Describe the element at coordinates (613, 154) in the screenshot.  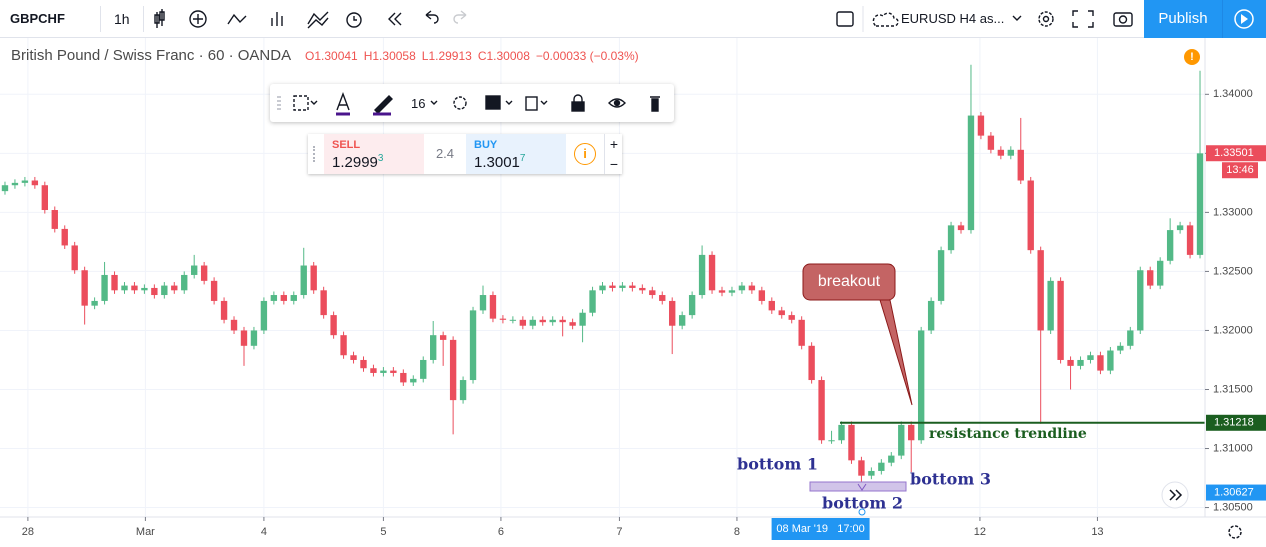
I see `quantity-stepper: + −` at that location.